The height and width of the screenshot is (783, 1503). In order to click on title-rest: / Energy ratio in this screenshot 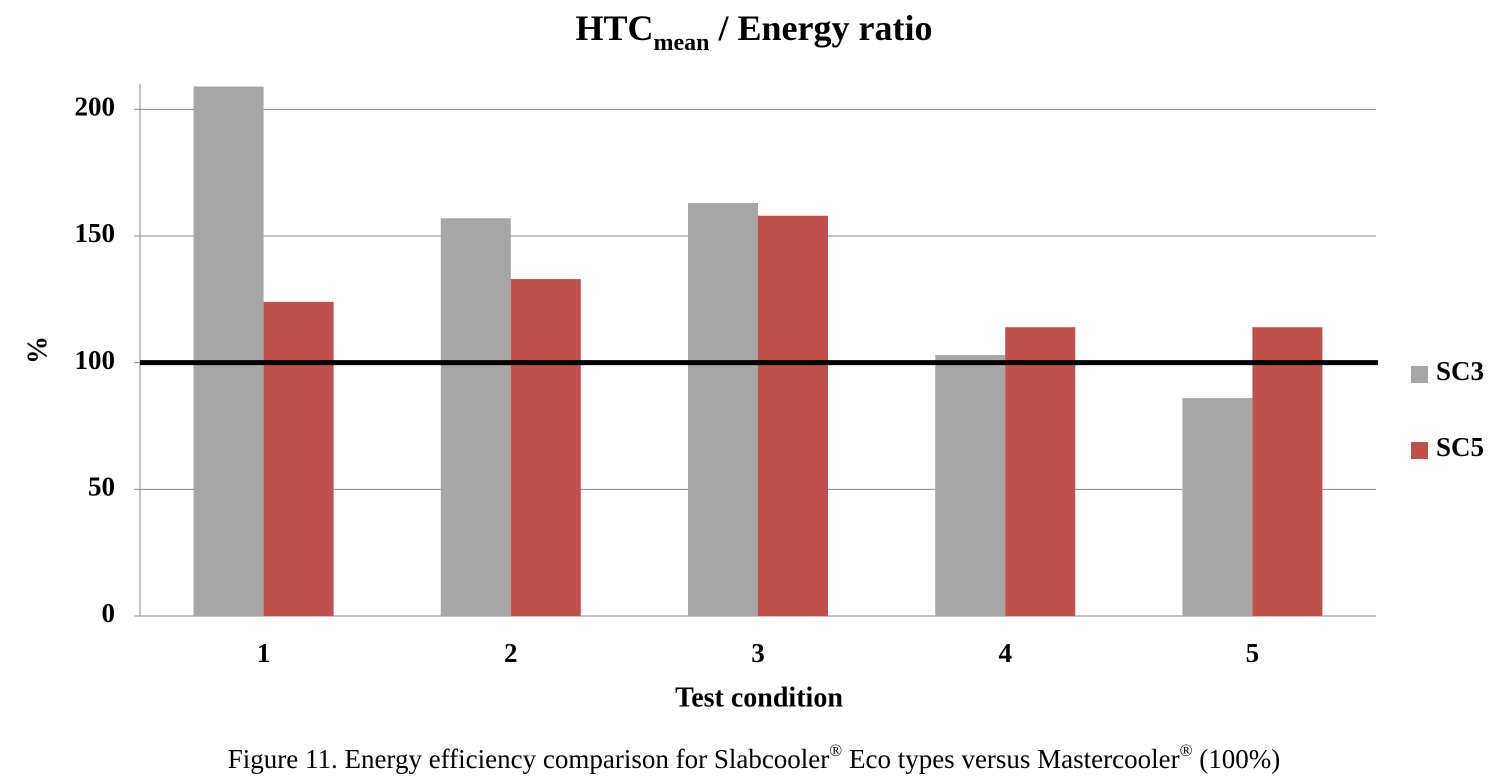, I will do `click(821, 28)`.